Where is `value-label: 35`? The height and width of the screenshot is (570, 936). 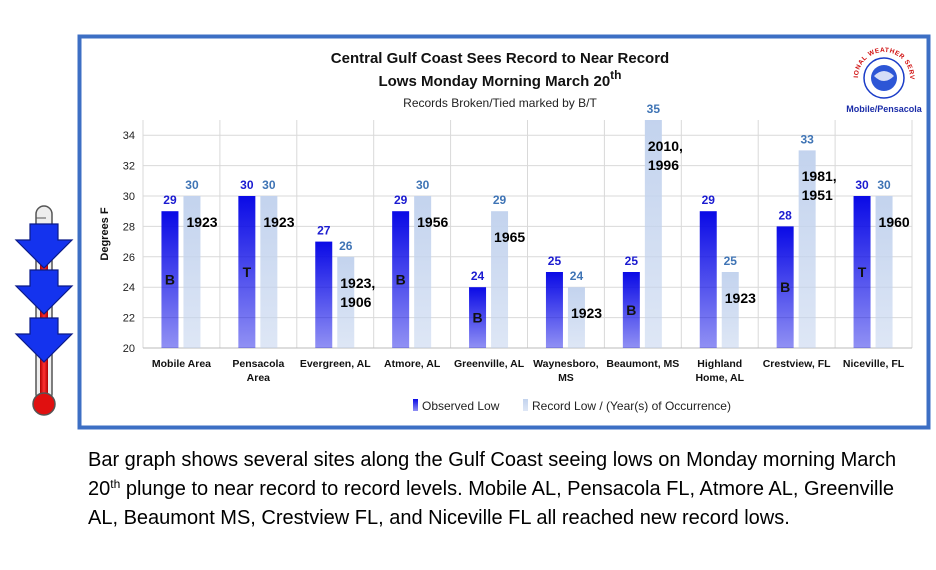
value-label: 35 is located at coordinates (654, 109).